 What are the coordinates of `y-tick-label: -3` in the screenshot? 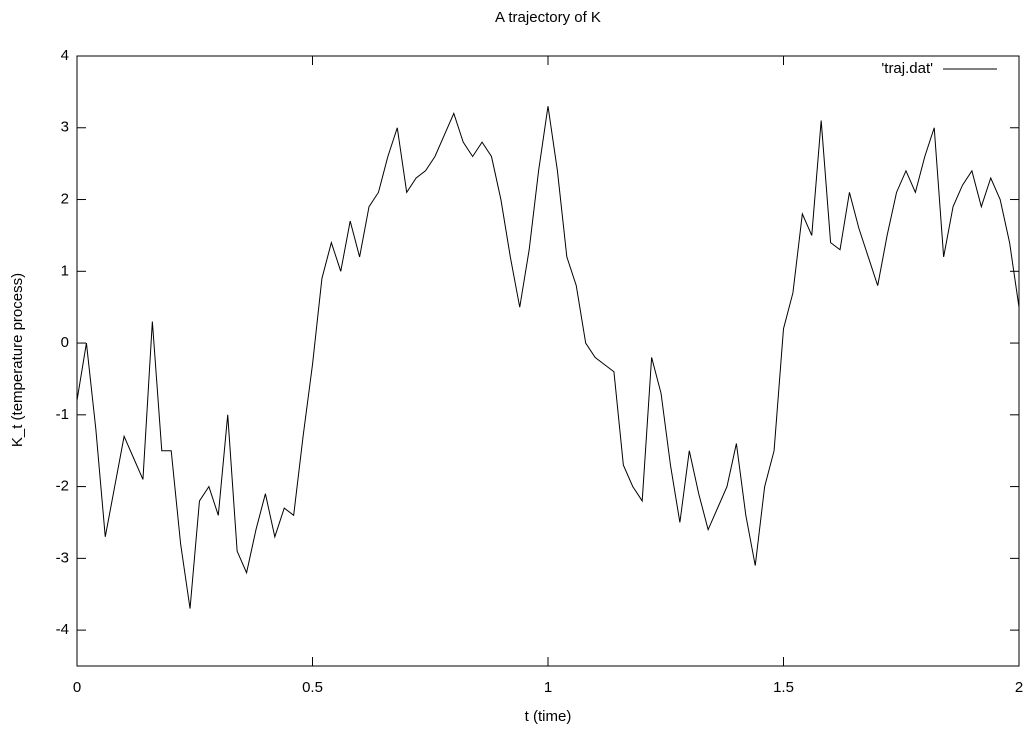 It's located at (62, 557).